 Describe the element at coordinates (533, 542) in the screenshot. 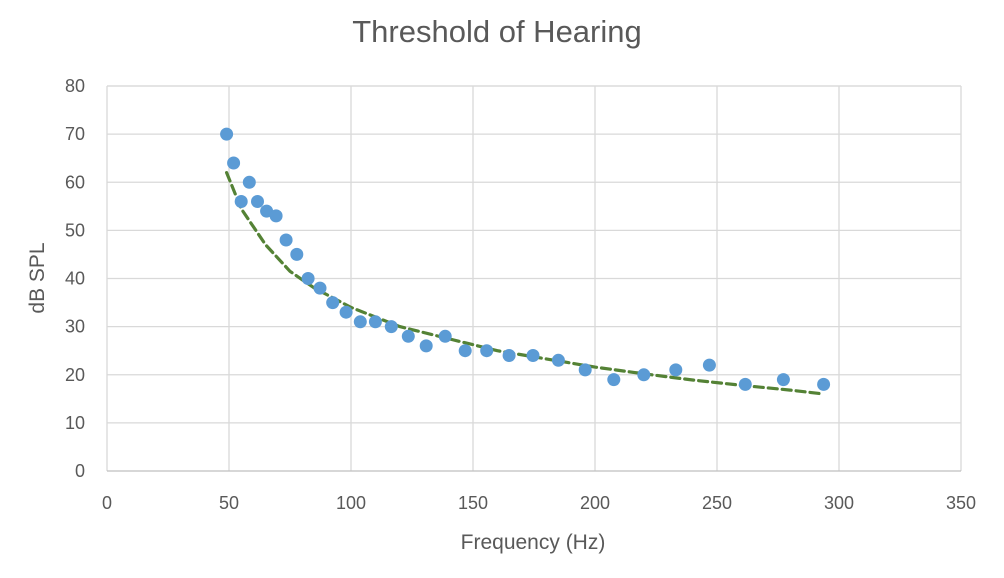

I see `x-axis-title: Frequency (Hz)` at that location.